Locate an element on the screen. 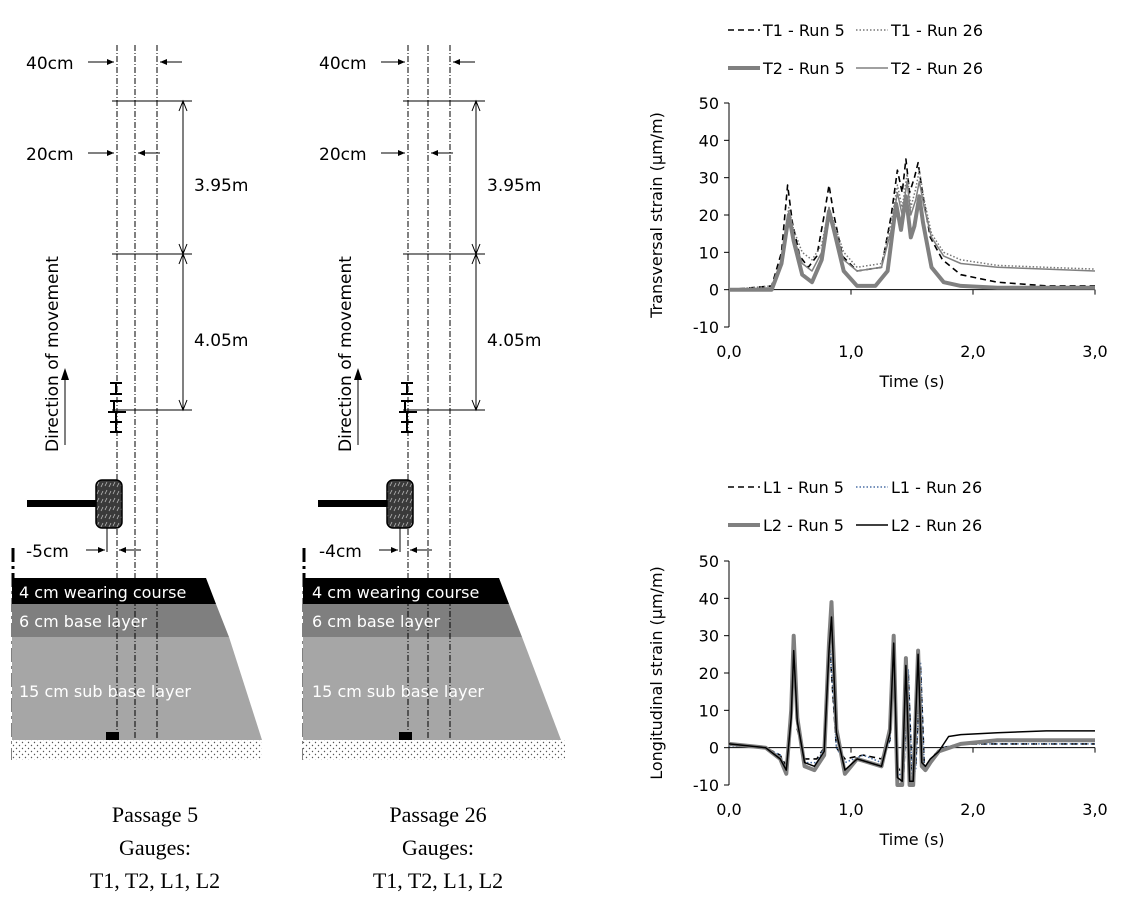  layer-label-subbase: 15 cm sub base layer is located at coordinates (398, 691).